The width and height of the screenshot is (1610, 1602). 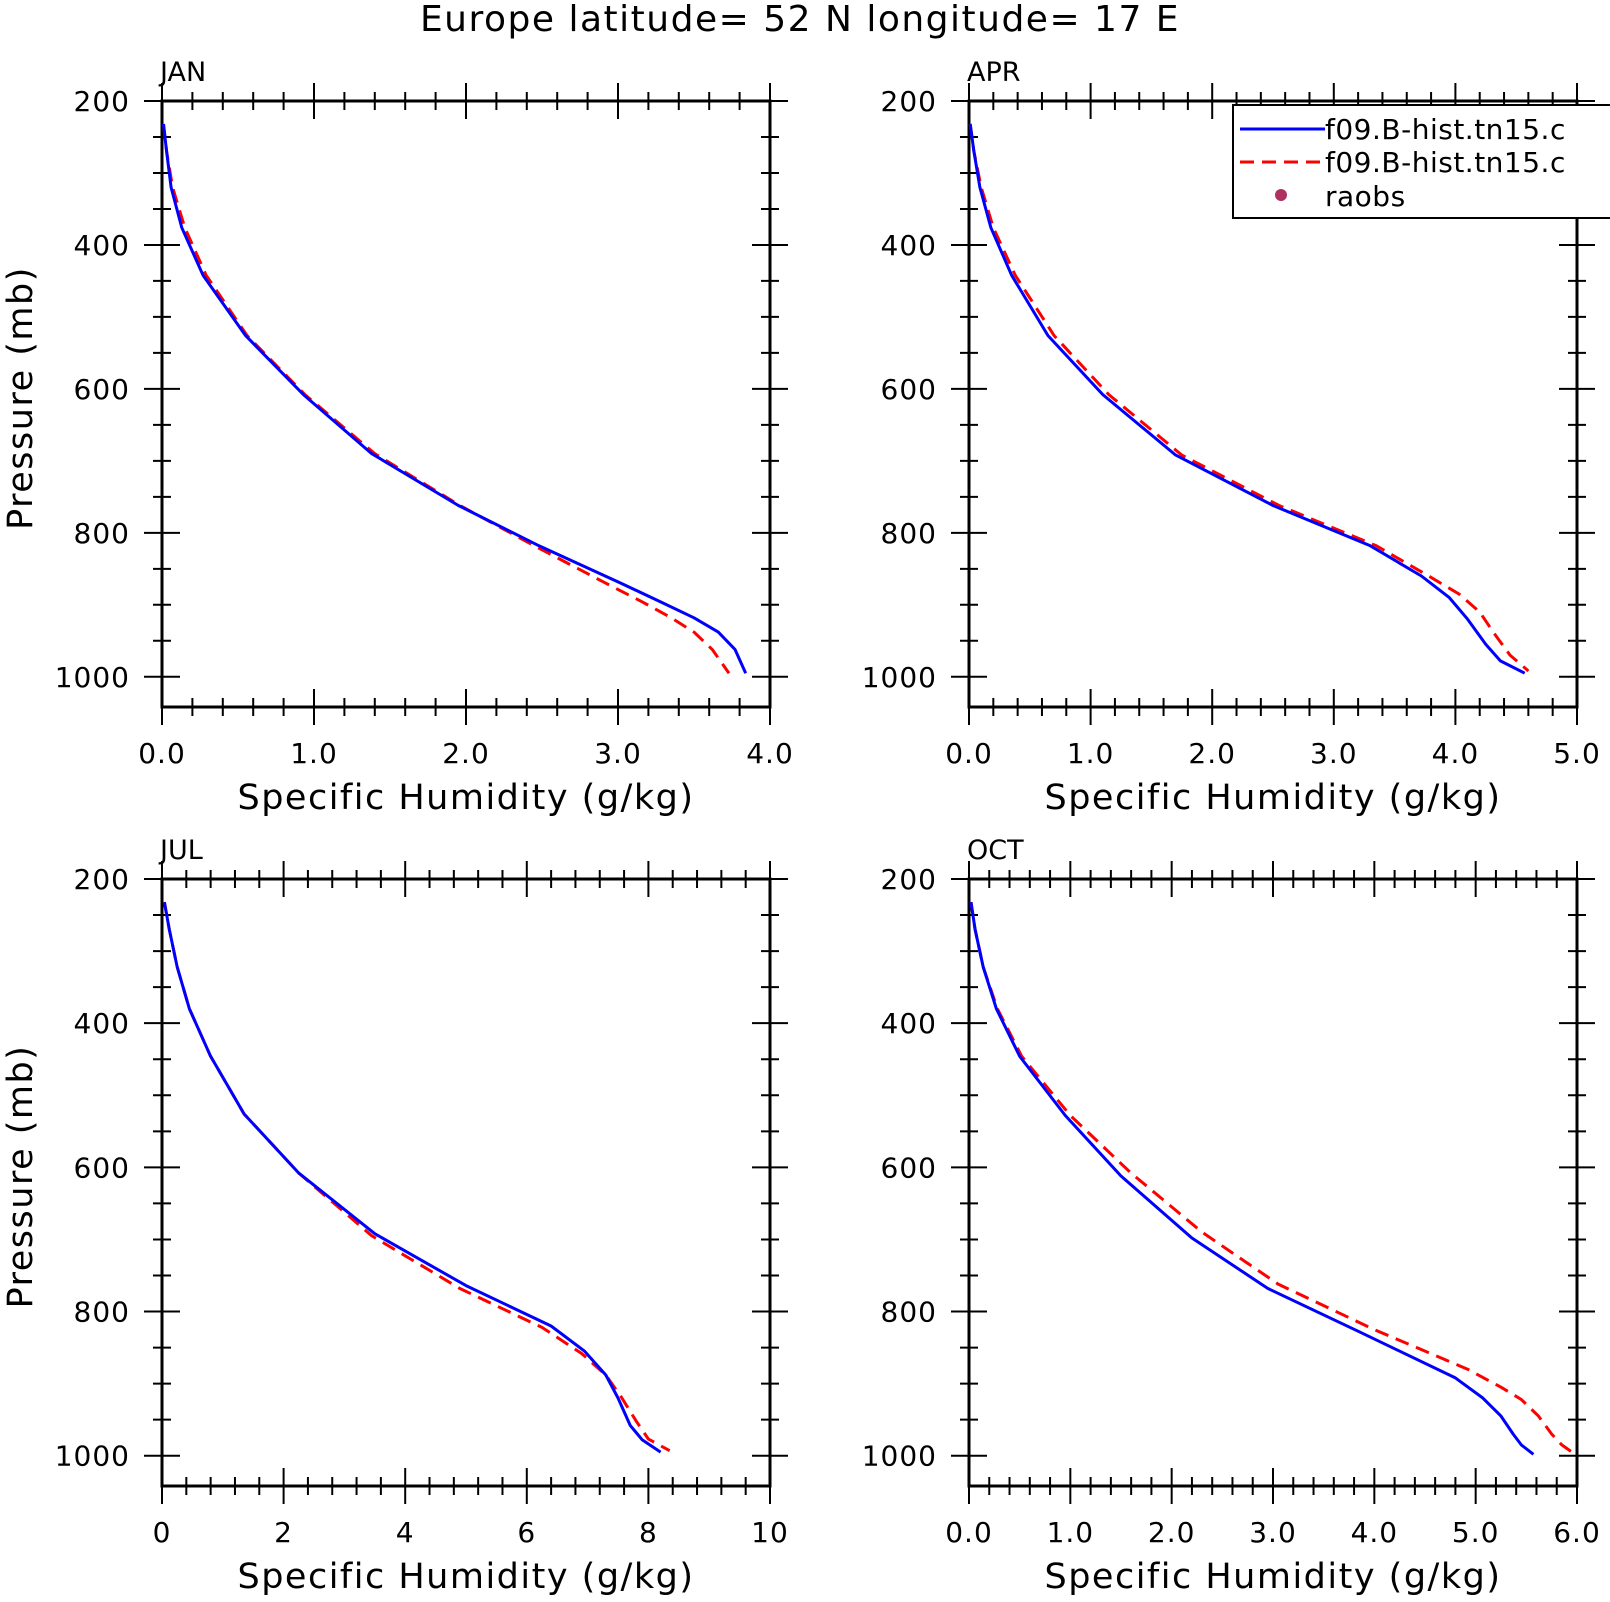 What do you see at coordinates (994, 72) in the screenshot?
I see `panel-title: APR` at bounding box center [994, 72].